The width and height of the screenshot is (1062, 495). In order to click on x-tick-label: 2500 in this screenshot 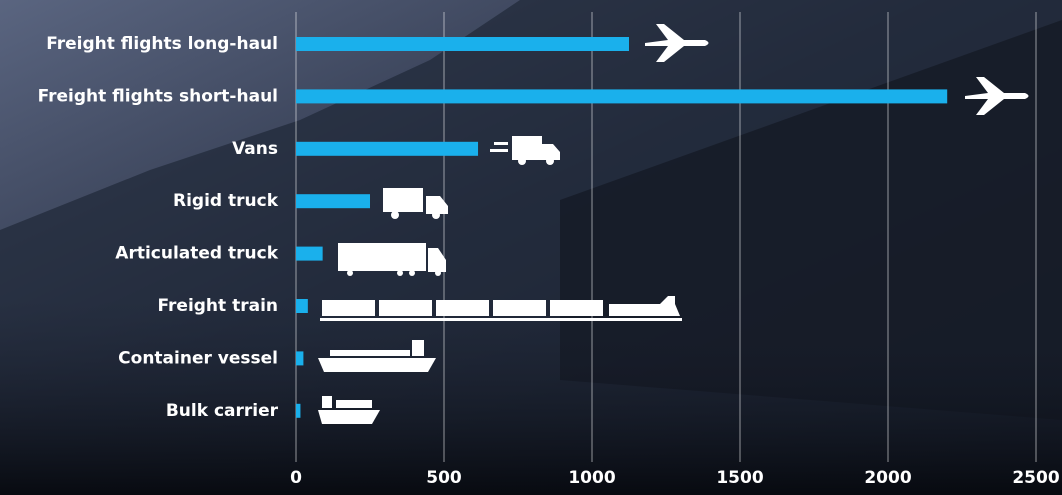, I will do `click(1035, 478)`.